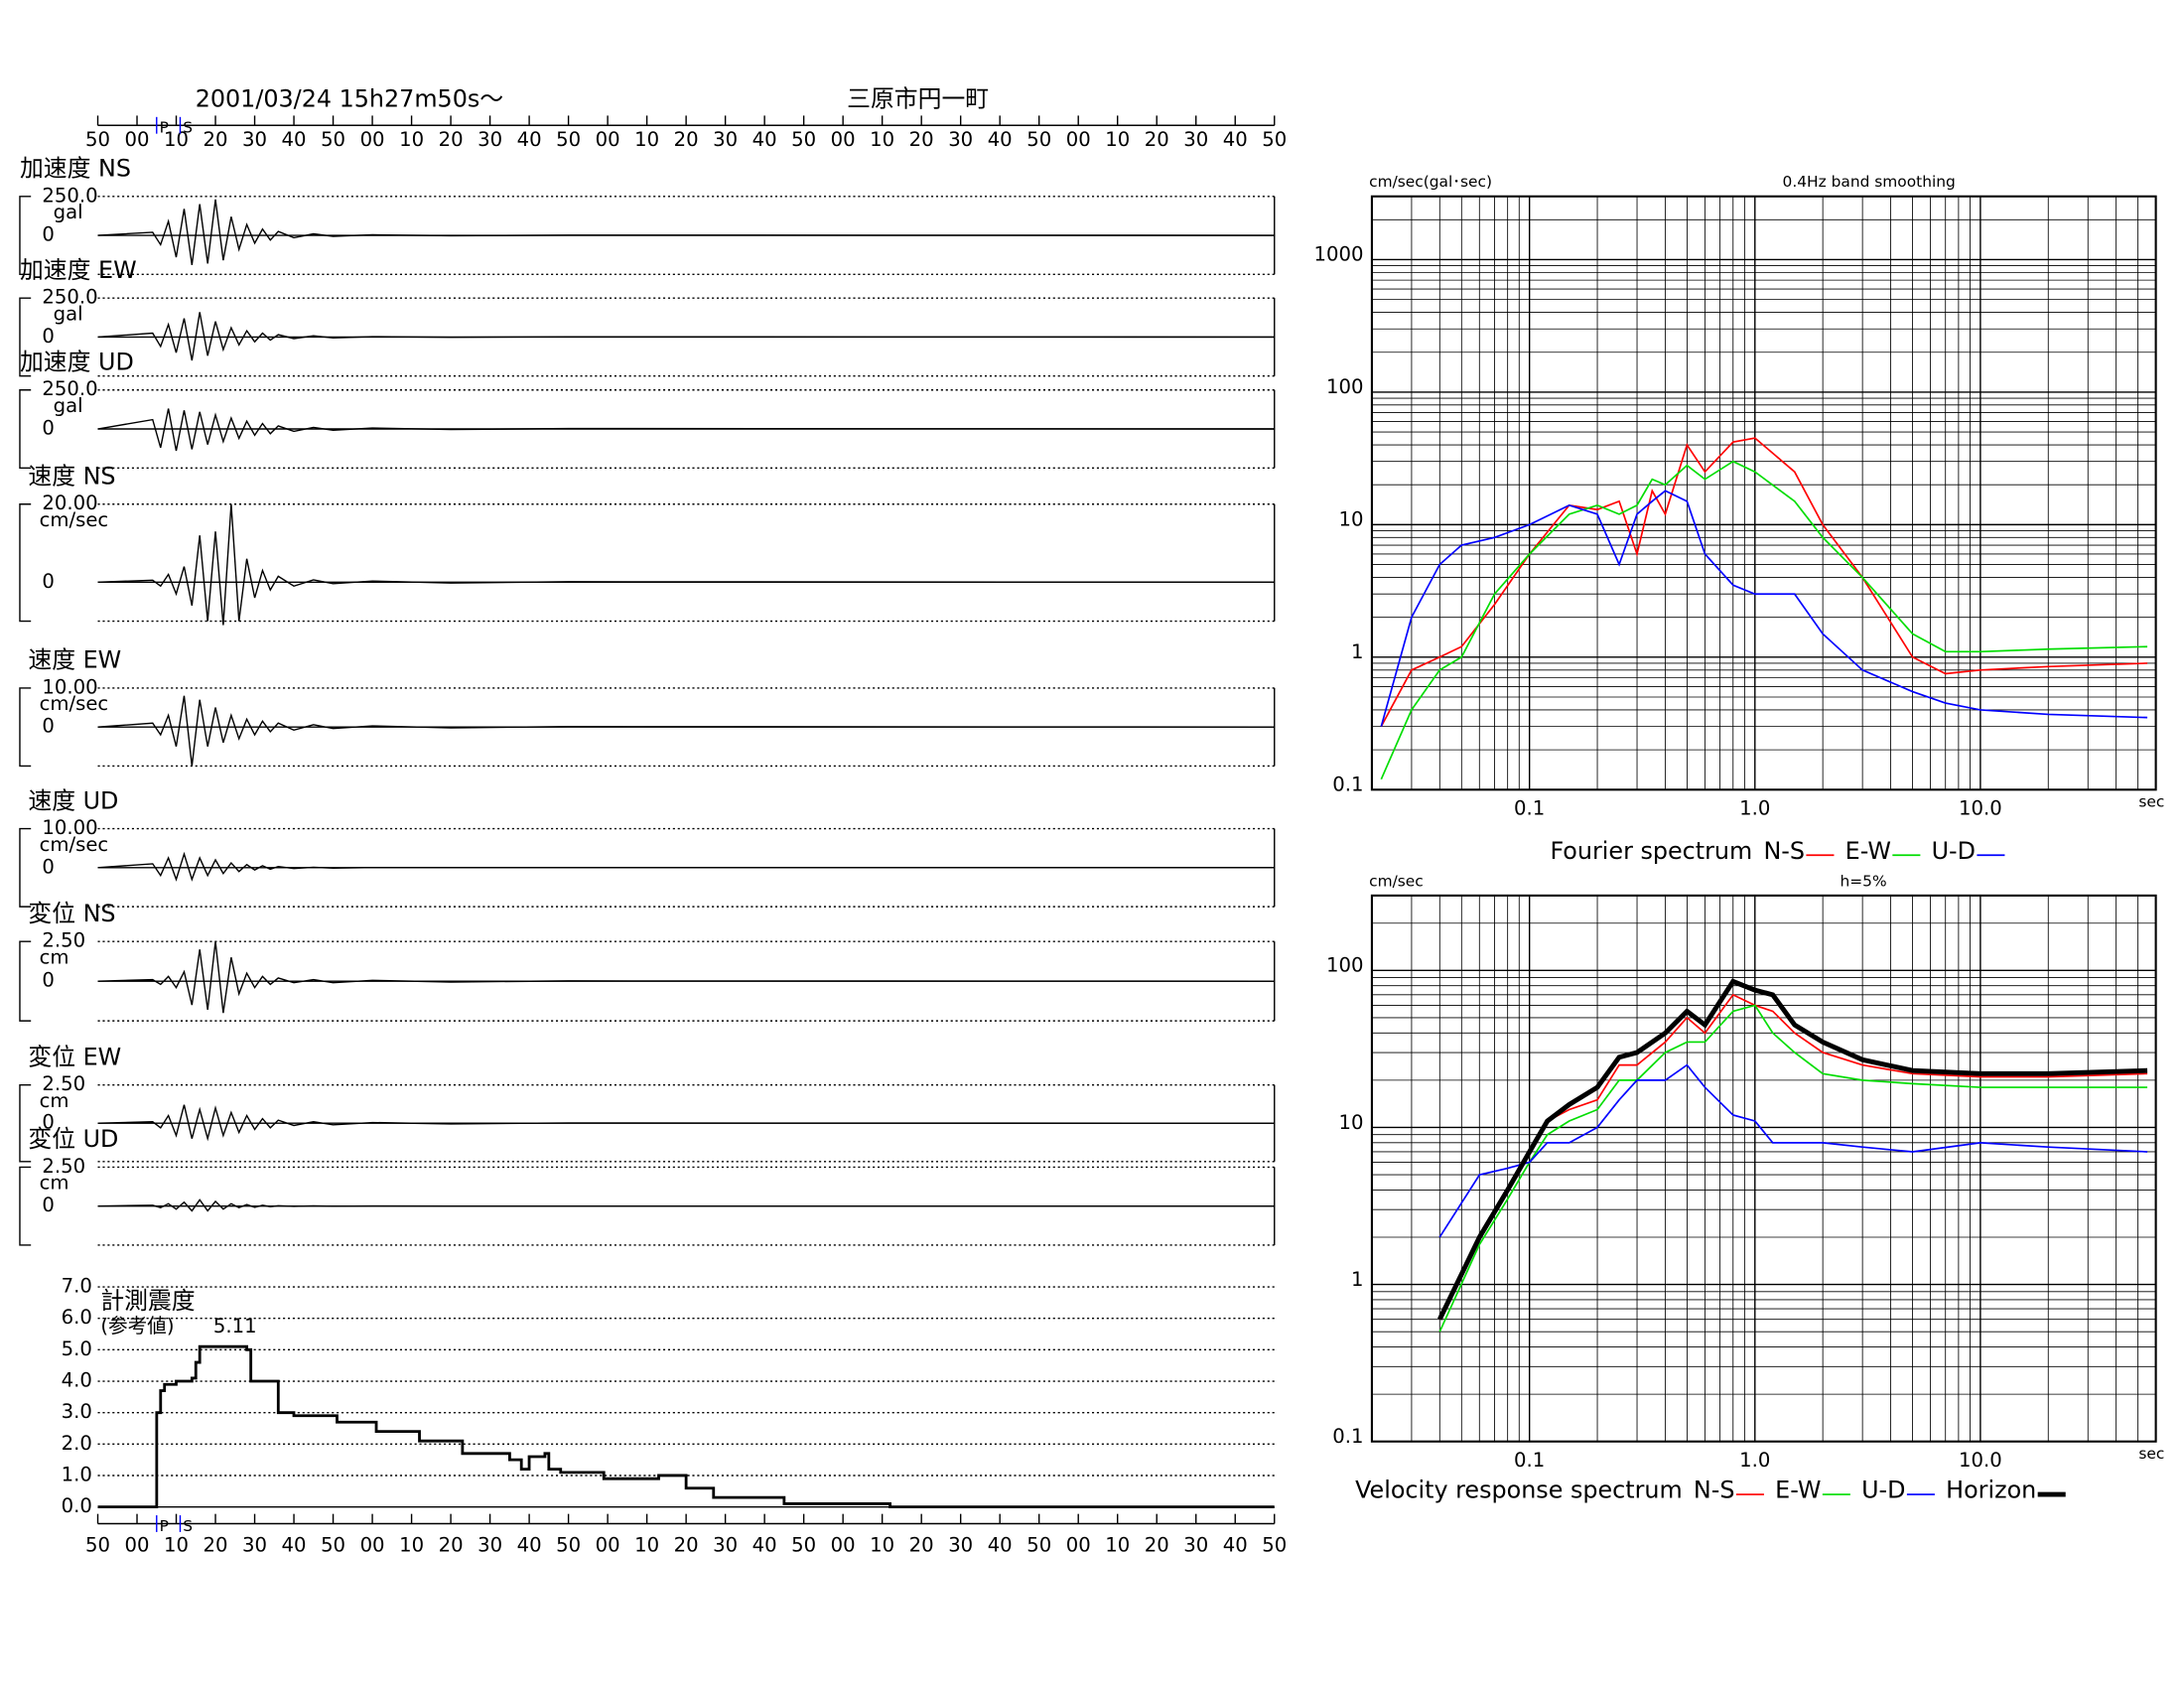 The image size is (2184, 1688). Describe the element at coordinates (137, 1326) in the screenshot. I see `annotation: (参考値)` at that location.